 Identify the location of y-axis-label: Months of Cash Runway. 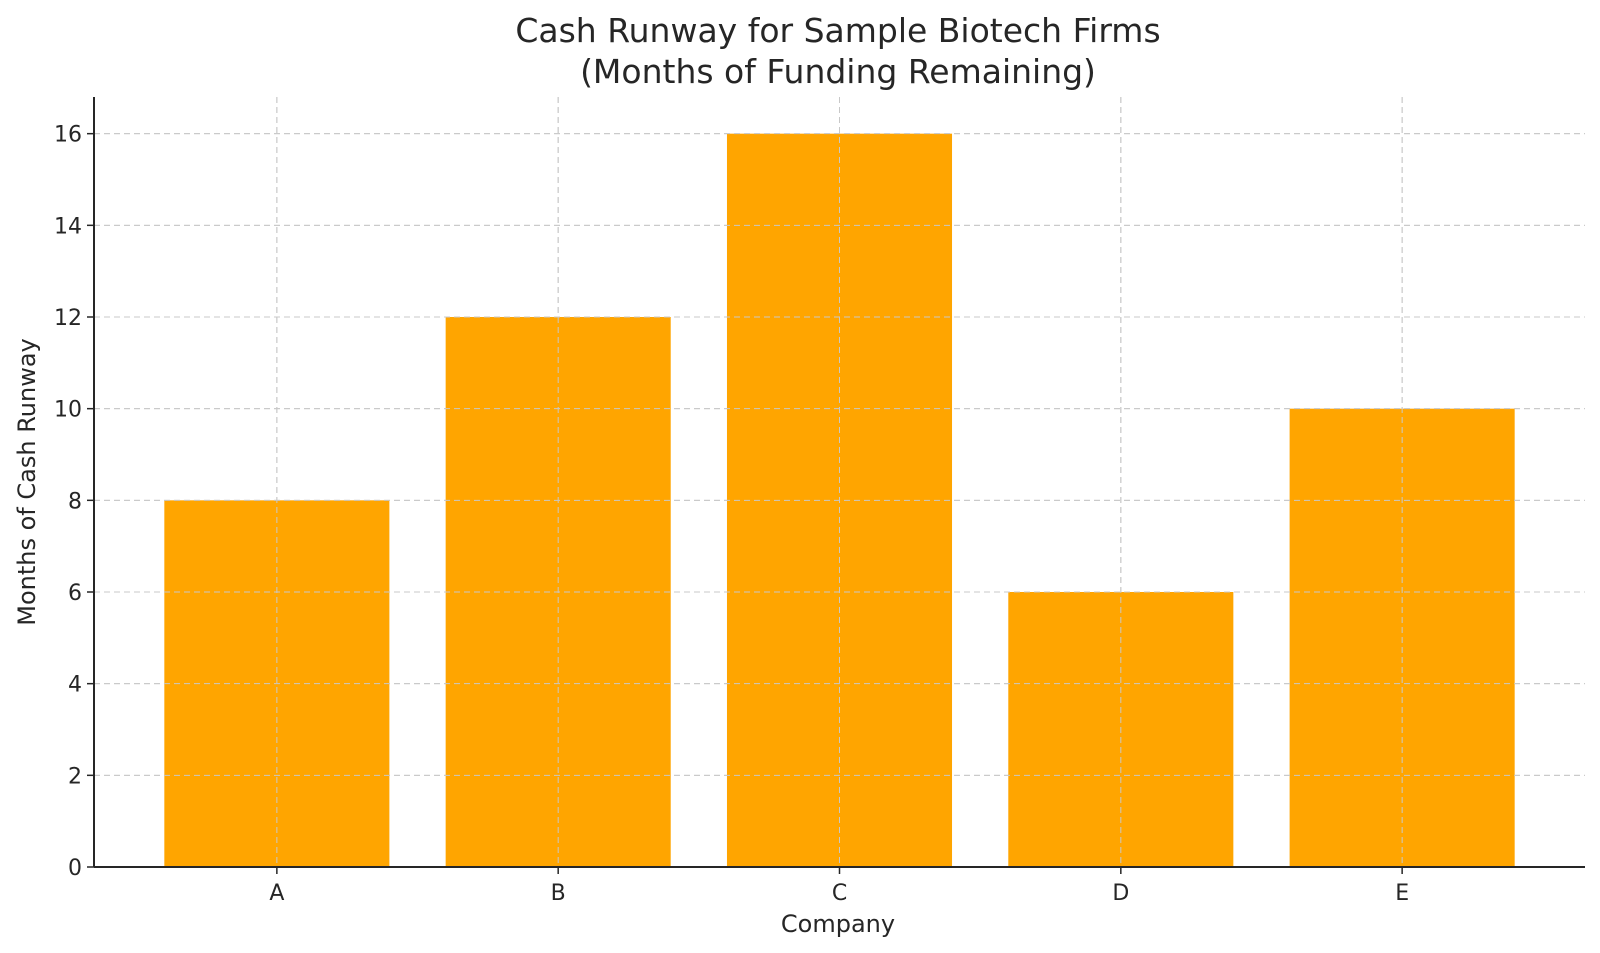
(27, 481).